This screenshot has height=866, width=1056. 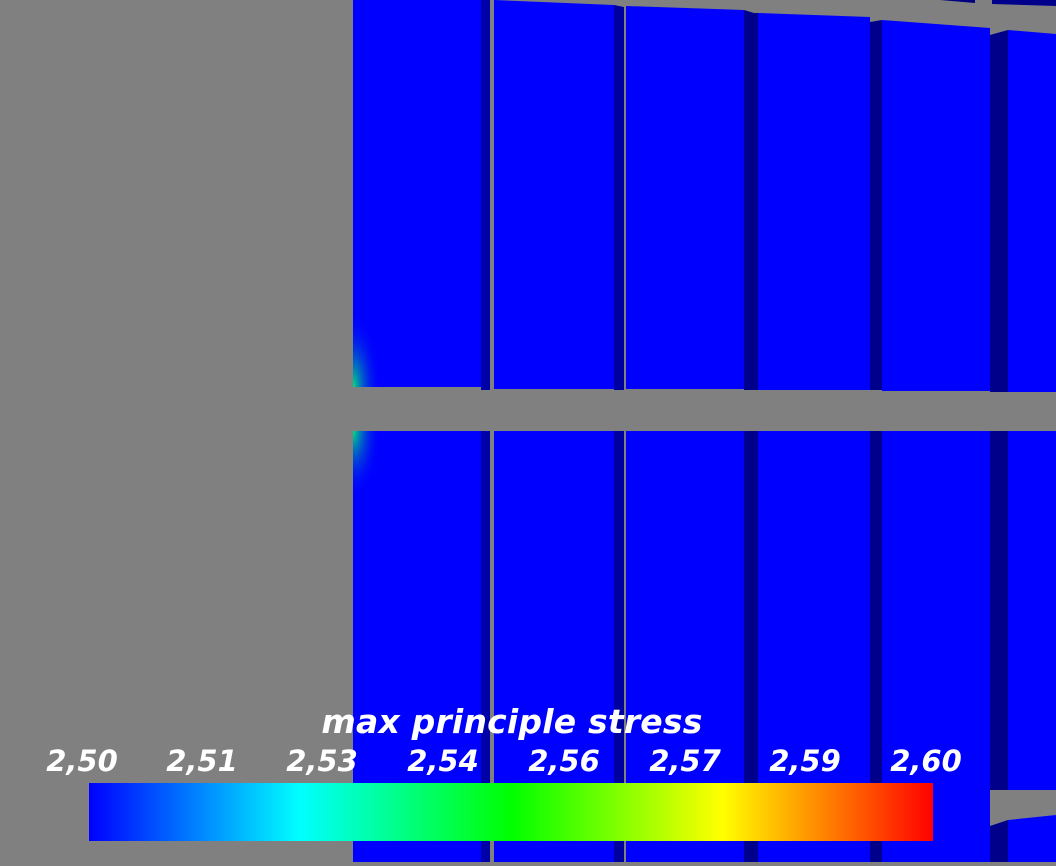 What do you see at coordinates (202, 761) in the screenshot?
I see `scalar-bar-tick-label: 2,51` at bounding box center [202, 761].